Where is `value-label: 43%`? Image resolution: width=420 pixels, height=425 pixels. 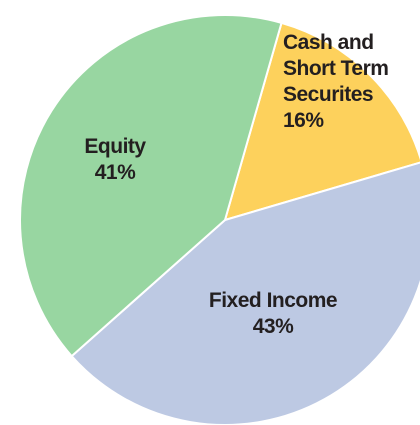
value-label: 43% is located at coordinates (273, 326).